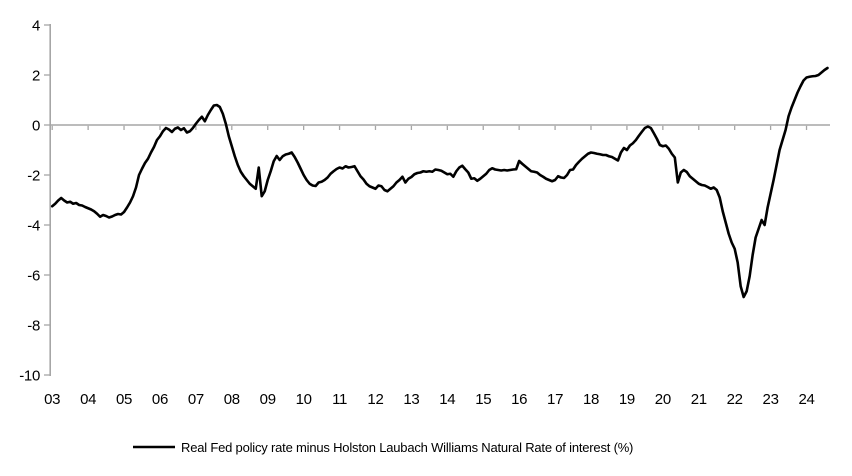  What do you see at coordinates (268, 399) in the screenshot?
I see `x-tick-label-09: 09` at bounding box center [268, 399].